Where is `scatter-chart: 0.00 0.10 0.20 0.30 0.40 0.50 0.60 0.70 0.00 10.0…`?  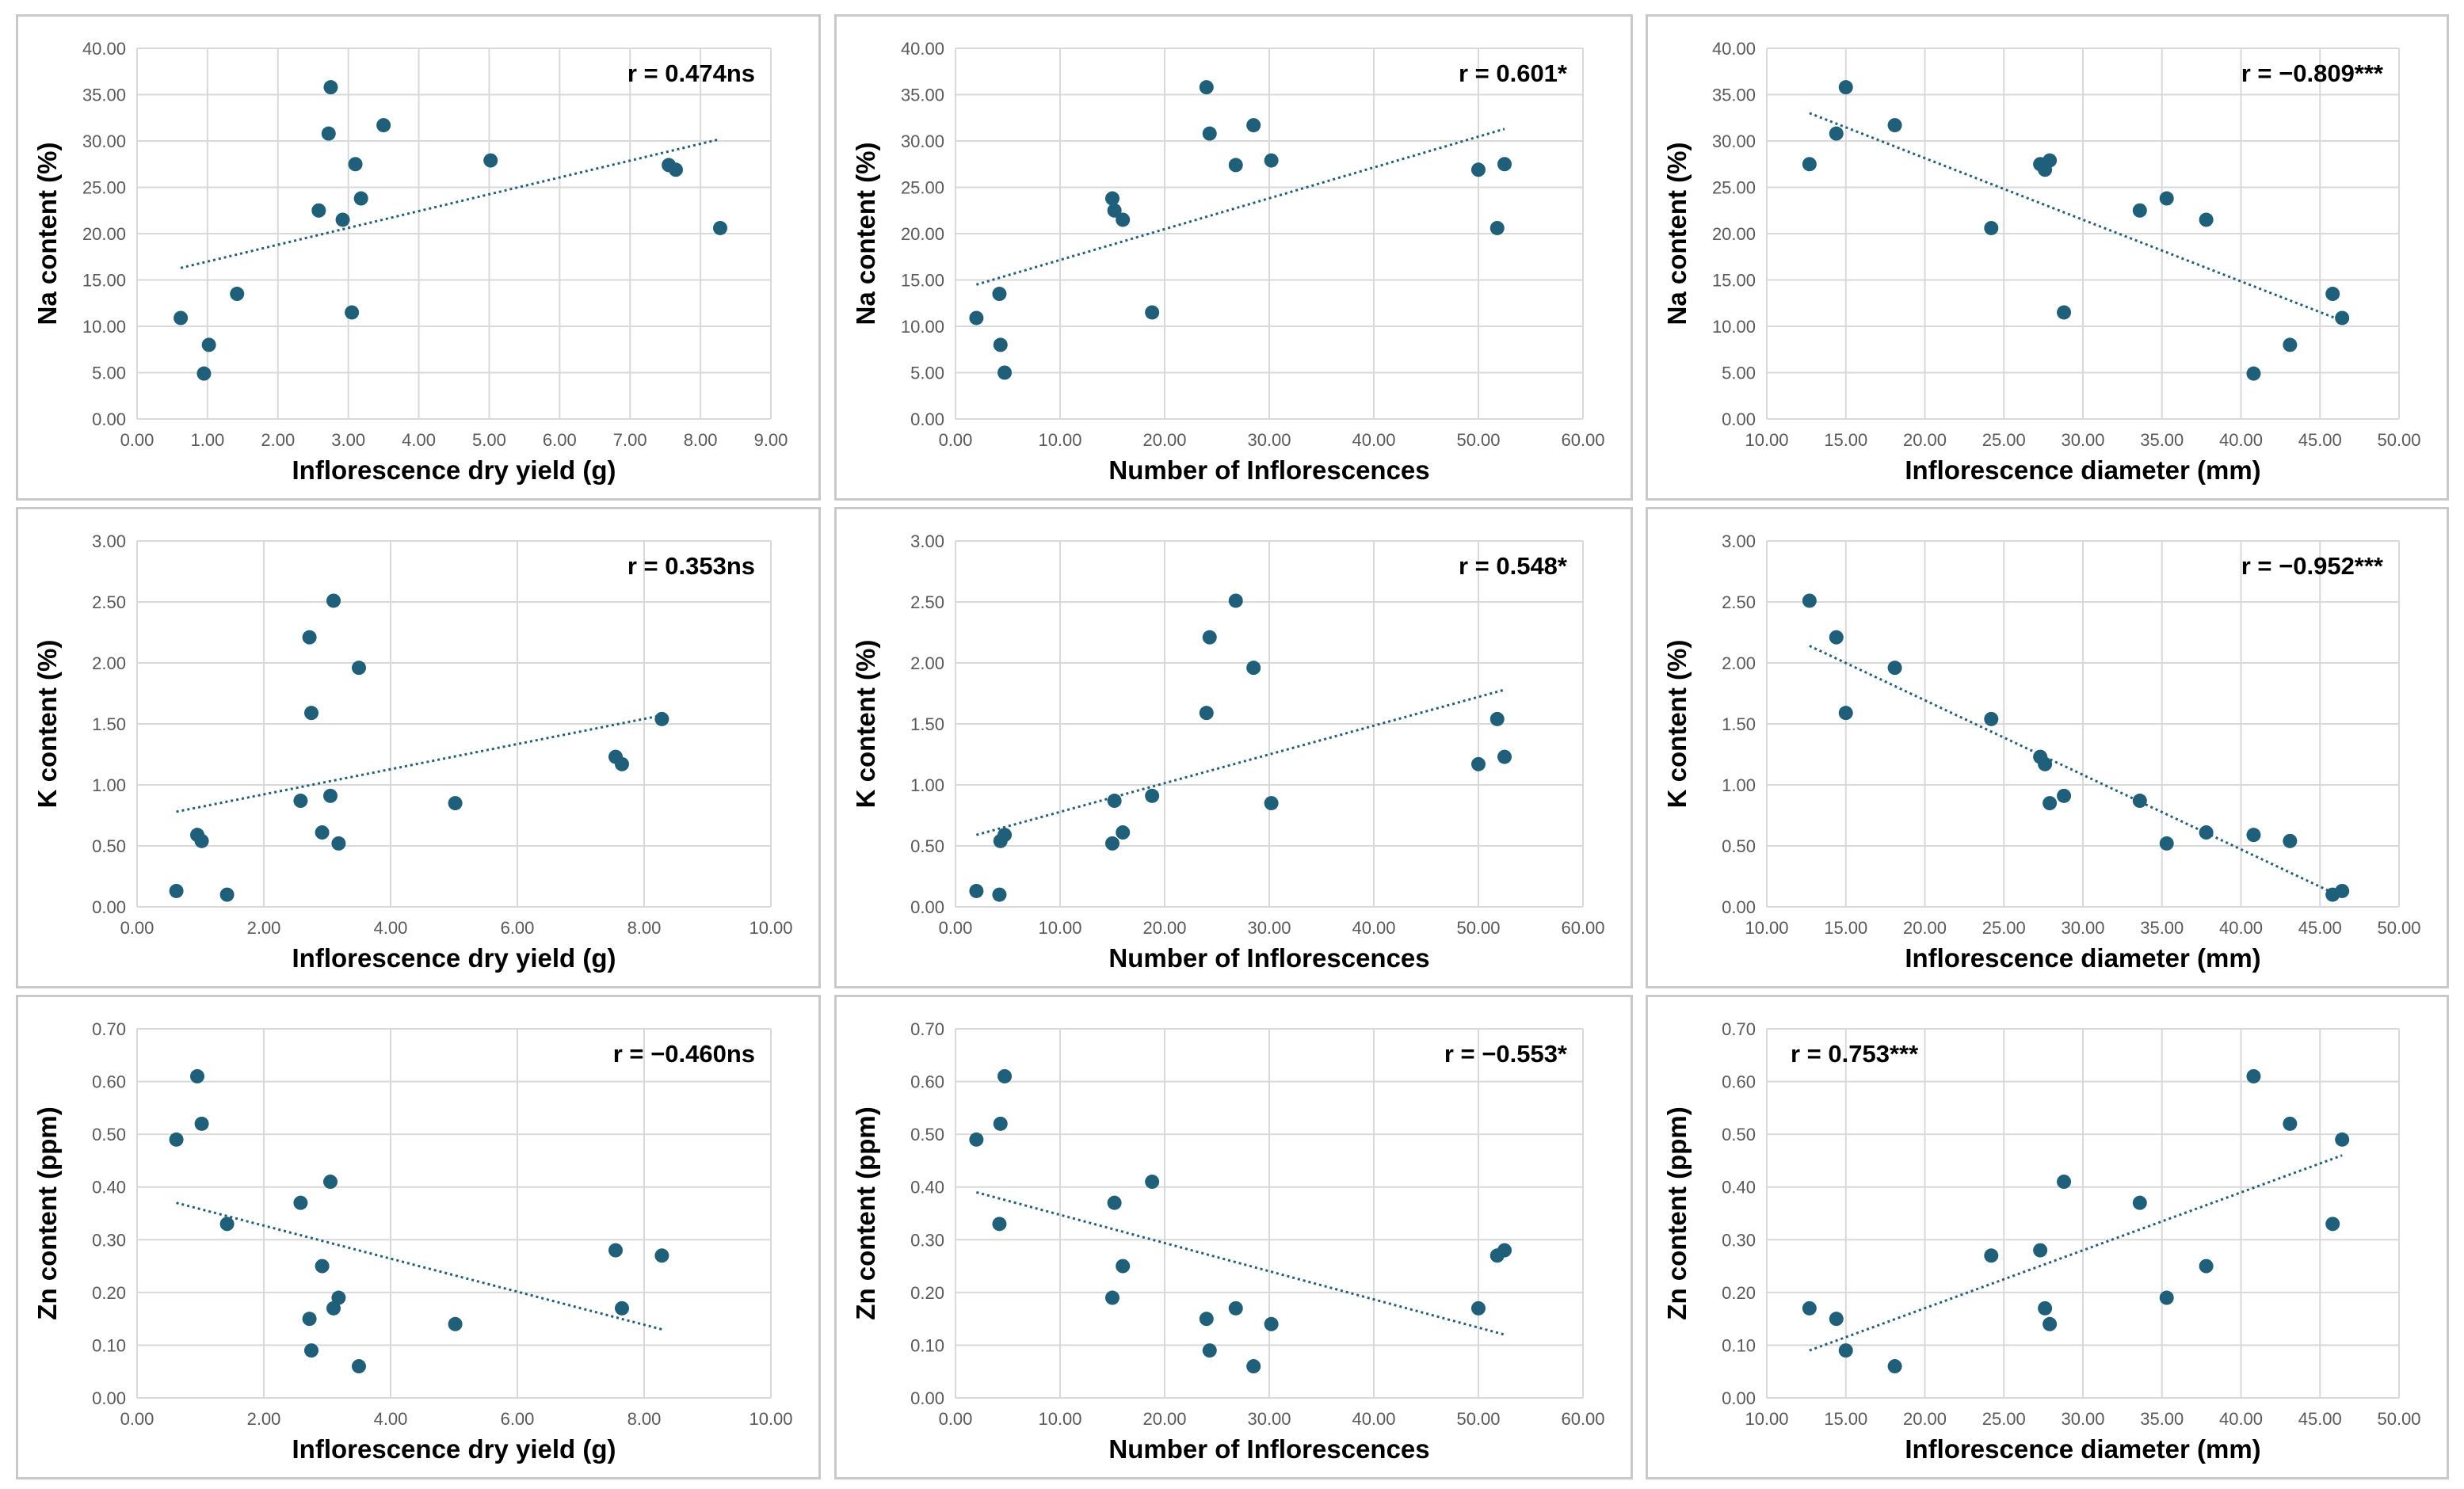
scatter-chart: 0.00 0.10 0.20 0.30 0.40 0.50 0.60 0.70 0.00 10.0… is located at coordinates (1228, 1242).